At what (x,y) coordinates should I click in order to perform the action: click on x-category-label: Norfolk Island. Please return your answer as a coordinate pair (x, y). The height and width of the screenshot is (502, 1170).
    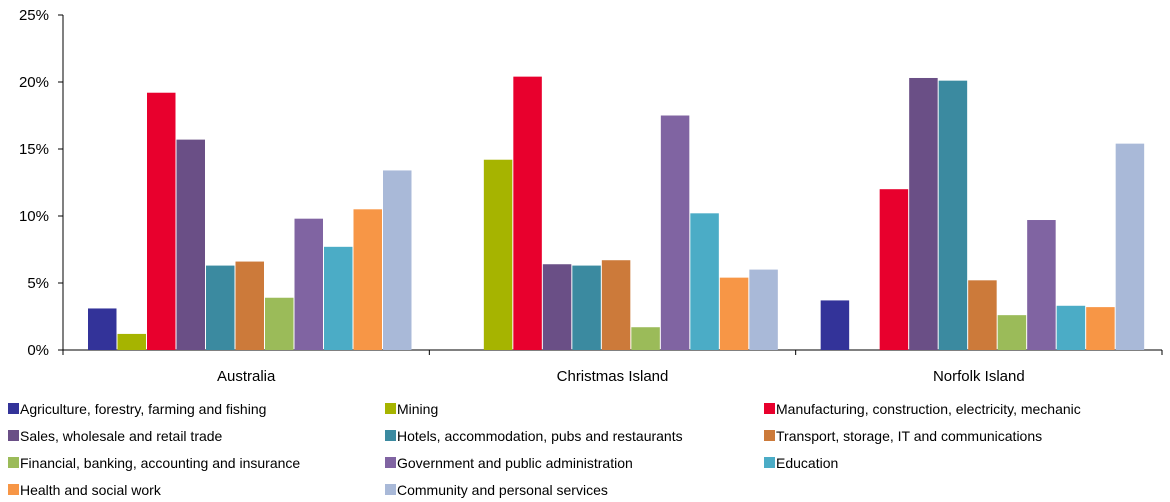
    Looking at the image, I should click on (979, 376).